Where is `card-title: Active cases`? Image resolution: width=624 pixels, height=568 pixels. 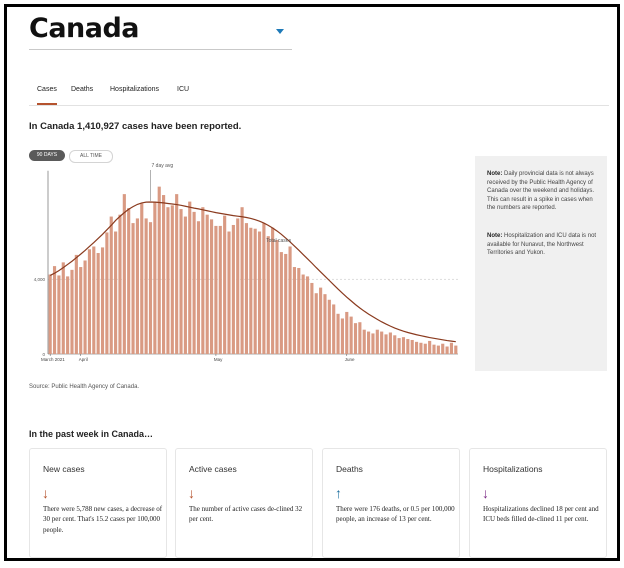 card-title: Active cases is located at coordinates (213, 469).